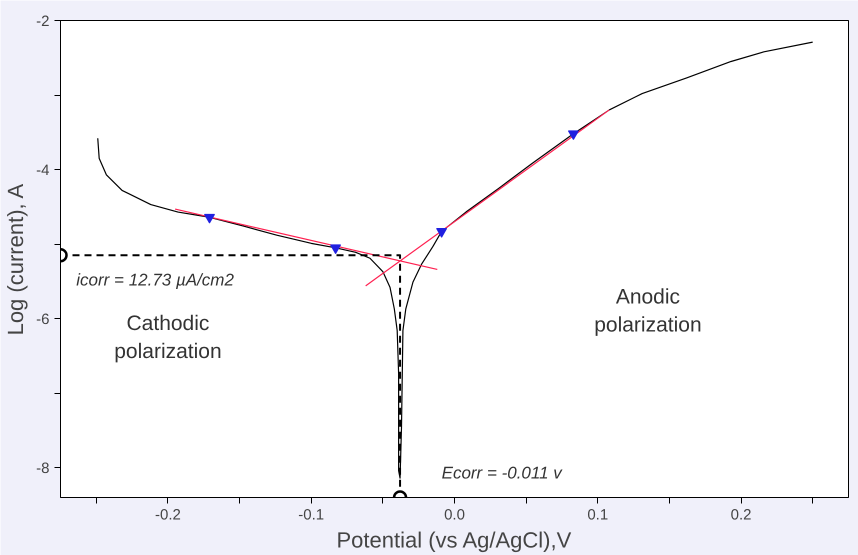 The width and height of the screenshot is (858, 555). What do you see at coordinates (648, 311) in the screenshot?
I see `annotation: Anodic polarization` at bounding box center [648, 311].